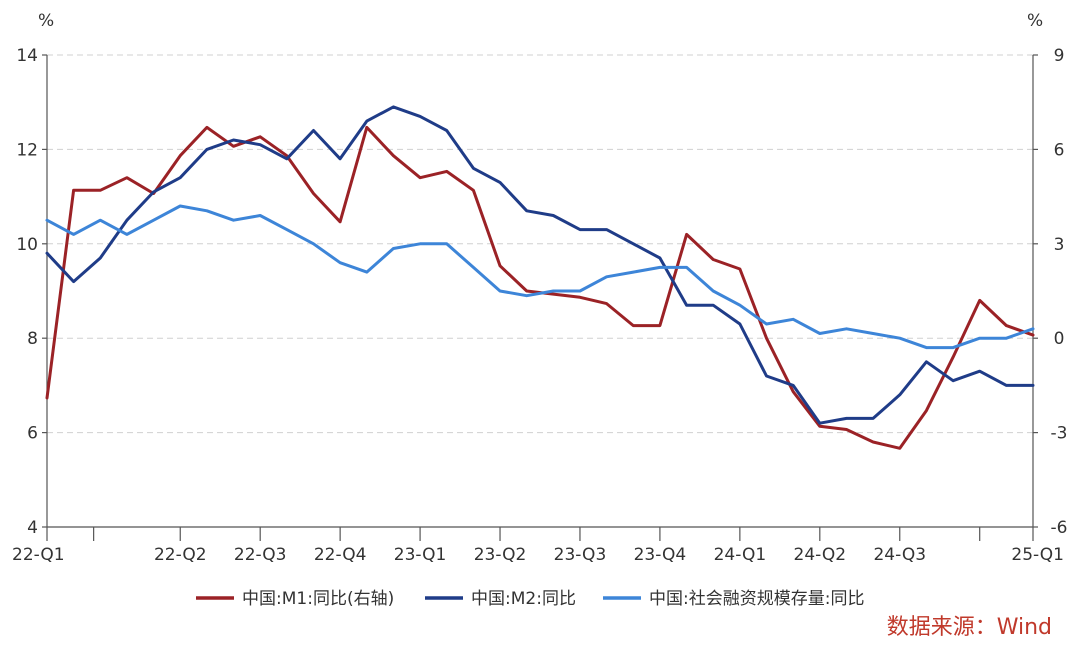 This screenshot has width=1080, height=646. Describe the element at coordinates (1059, 434) in the screenshot. I see `right-axis-tick-label: -3` at that location.